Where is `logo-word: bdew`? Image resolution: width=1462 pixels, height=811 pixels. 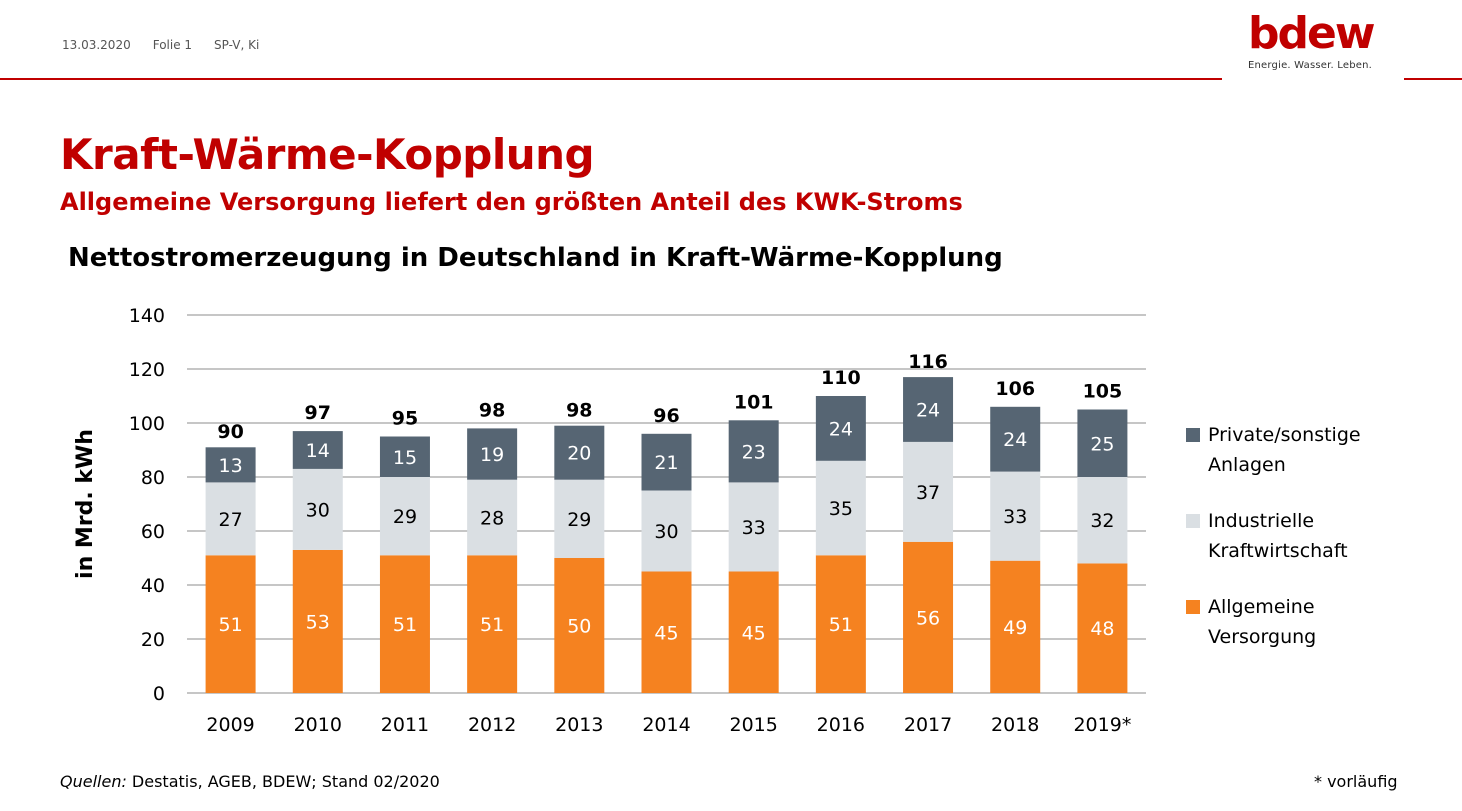 logo-word: bdew is located at coordinates (1311, 33).